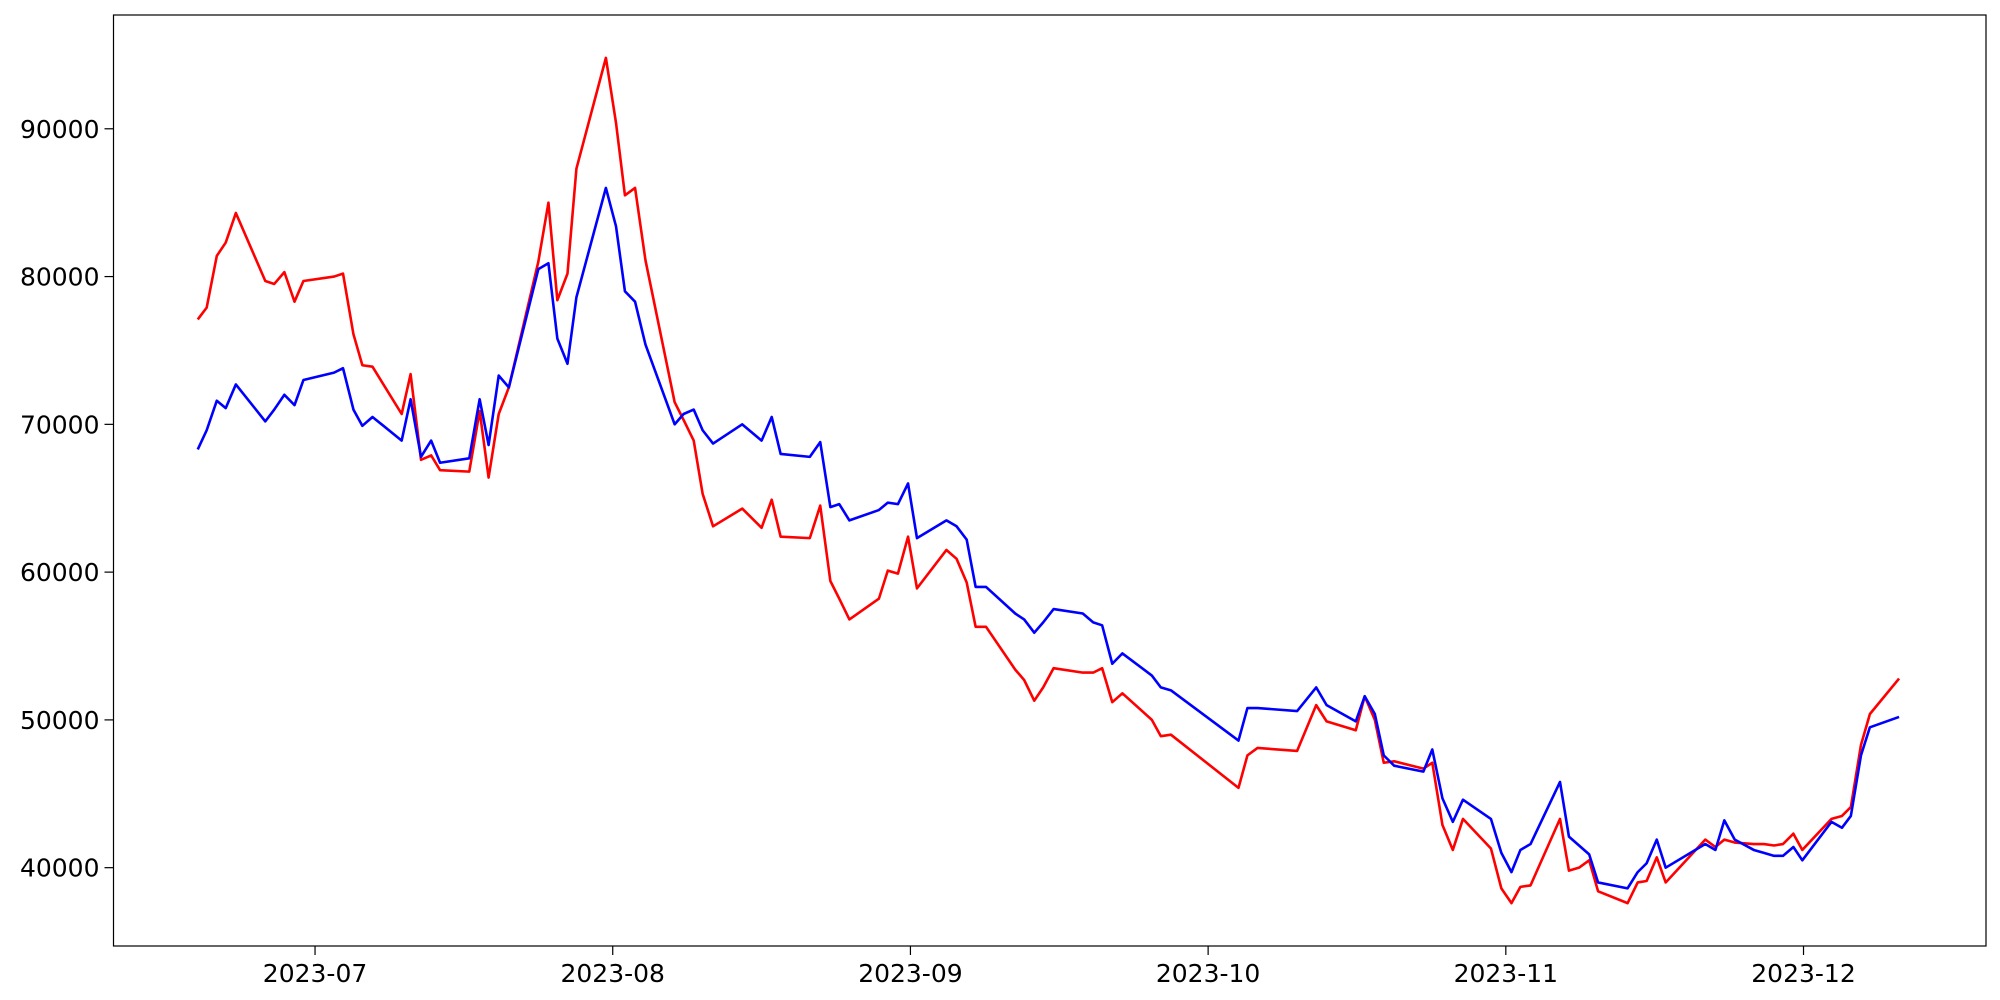 This screenshot has height=1000, width=2000. I want to click on x-tick-label: 2023-08, so click(612, 973).